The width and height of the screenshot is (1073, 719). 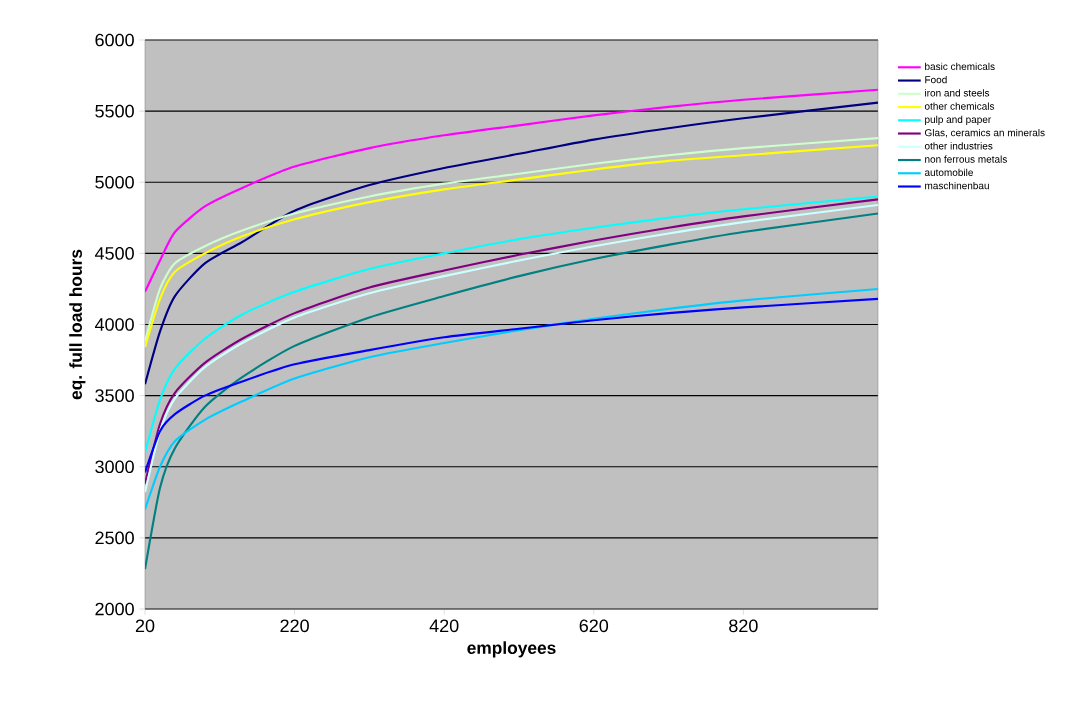 What do you see at coordinates (960, 66) in the screenshot?
I see `legend-label: basic chemicals` at bounding box center [960, 66].